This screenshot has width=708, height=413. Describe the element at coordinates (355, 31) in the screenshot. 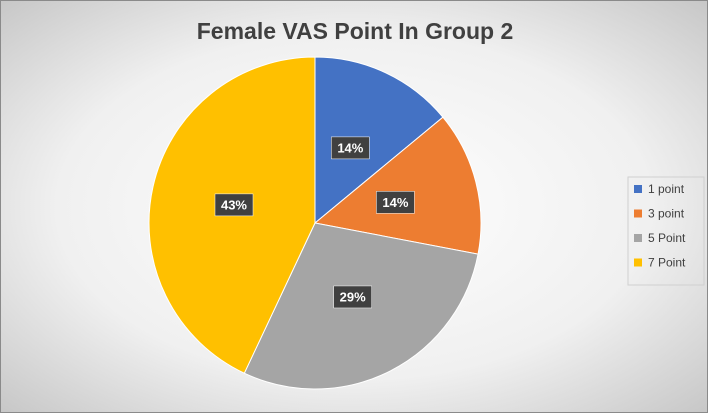

I see `chart-title: Female VAS Point In Group 2` at that location.